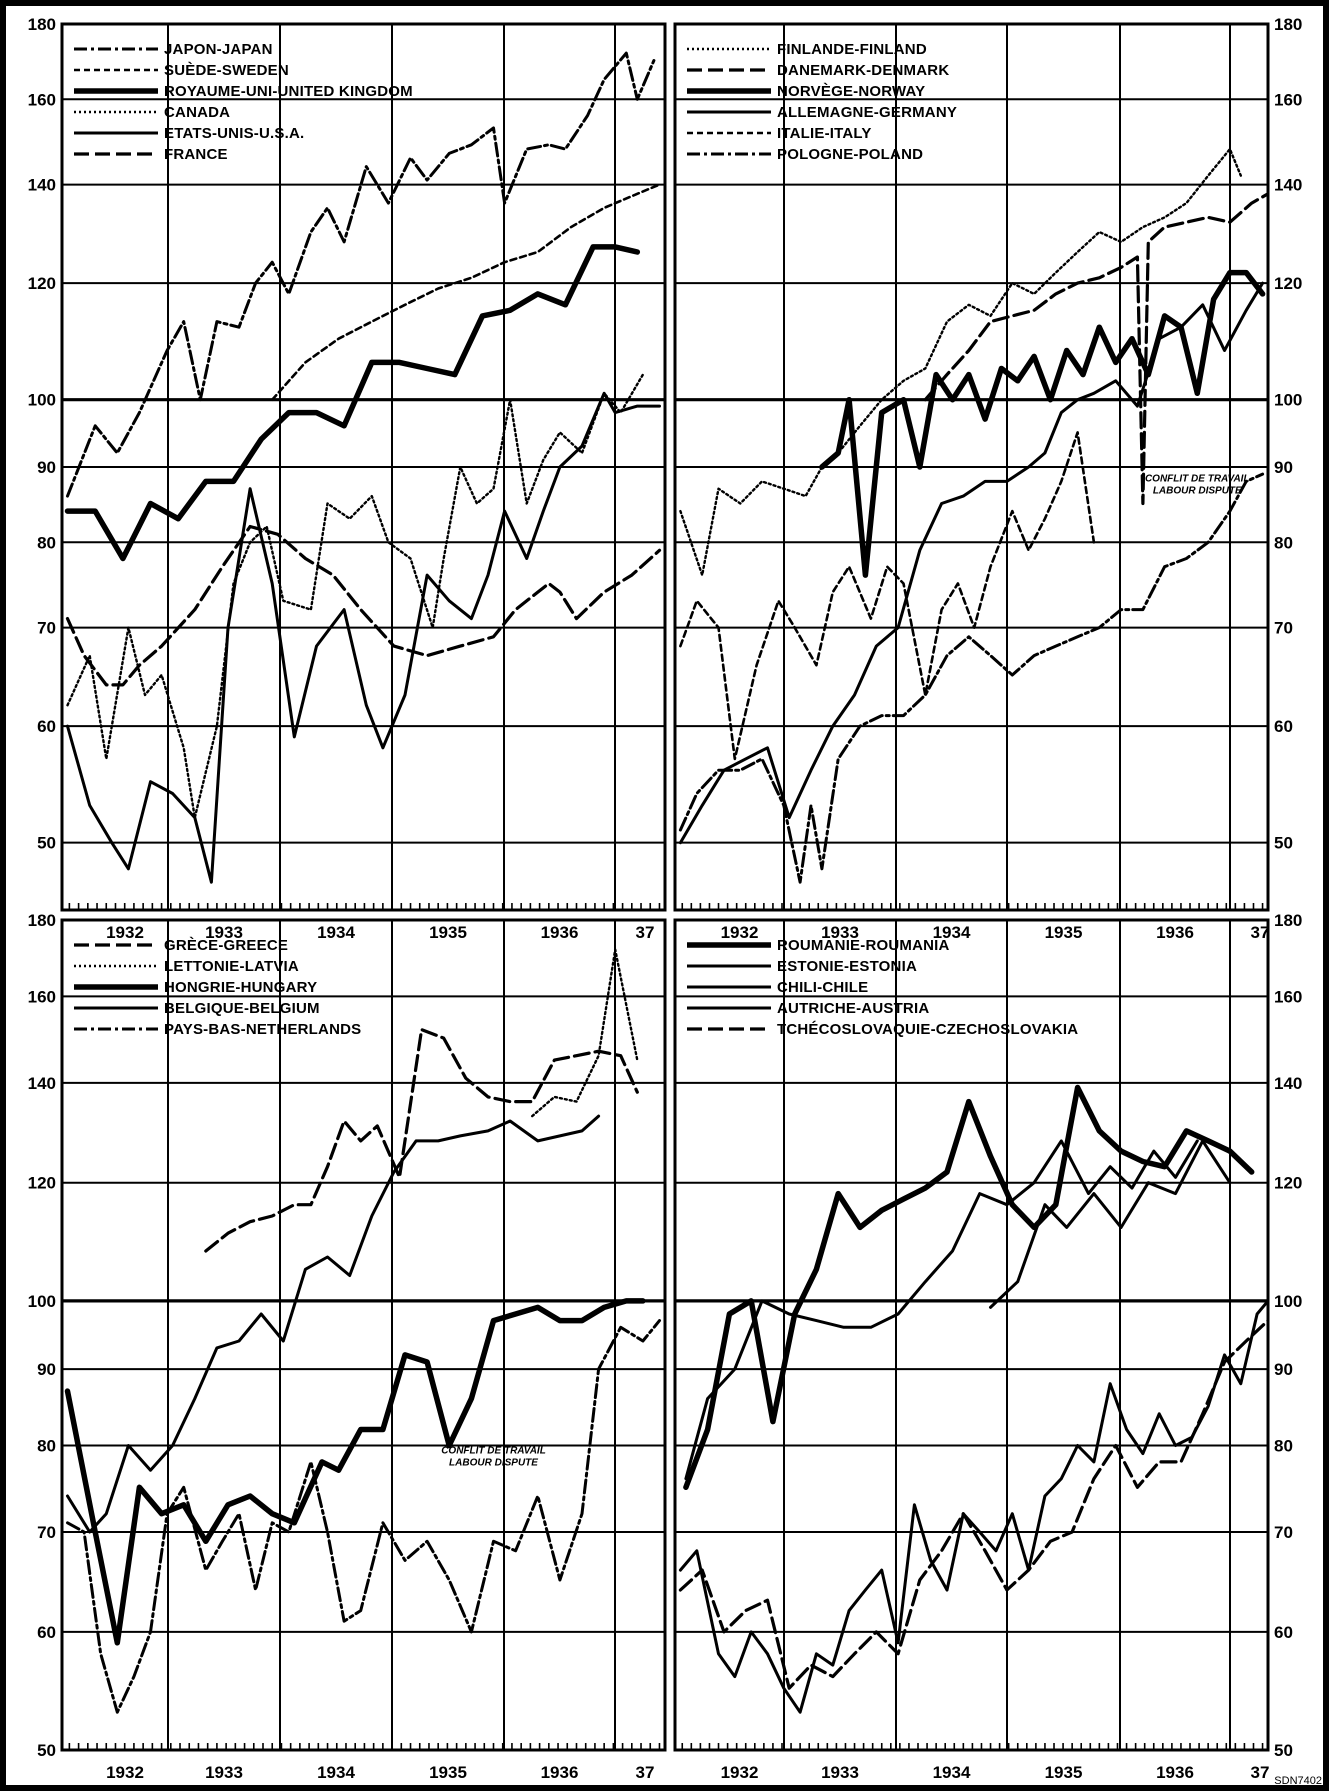 The width and height of the screenshot is (1329, 1791). What do you see at coordinates (824, 133) in the screenshot?
I see `legend-label: ITALIE-ITALY` at bounding box center [824, 133].